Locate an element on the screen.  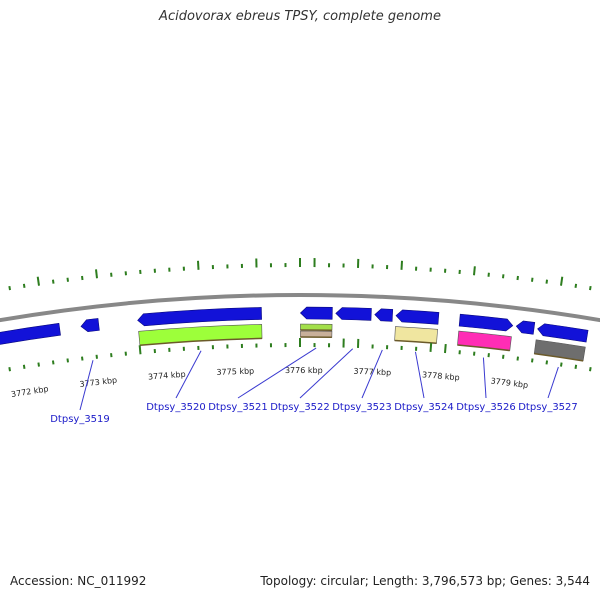
backbone-arc is located at coordinates (300, 308).